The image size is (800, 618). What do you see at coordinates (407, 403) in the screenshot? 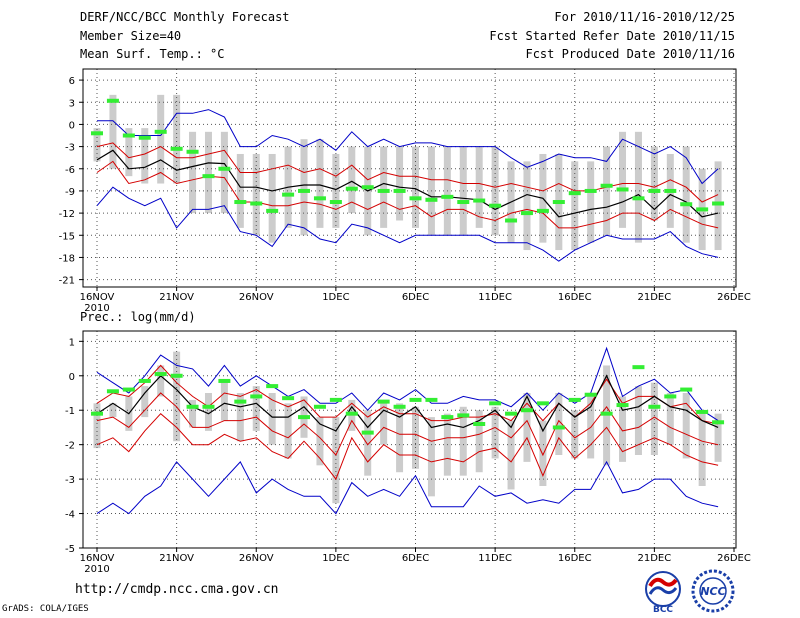
I see `prec-series-median` at bounding box center [407, 403].